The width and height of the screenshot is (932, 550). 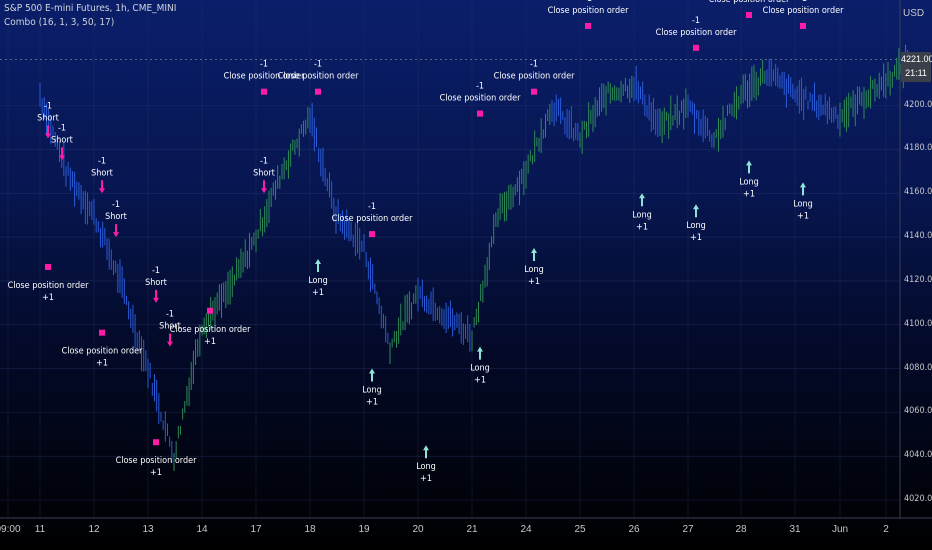 What do you see at coordinates (918, 411) in the screenshot?
I see `price-tick-label: 4060.00` at bounding box center [918, 411].